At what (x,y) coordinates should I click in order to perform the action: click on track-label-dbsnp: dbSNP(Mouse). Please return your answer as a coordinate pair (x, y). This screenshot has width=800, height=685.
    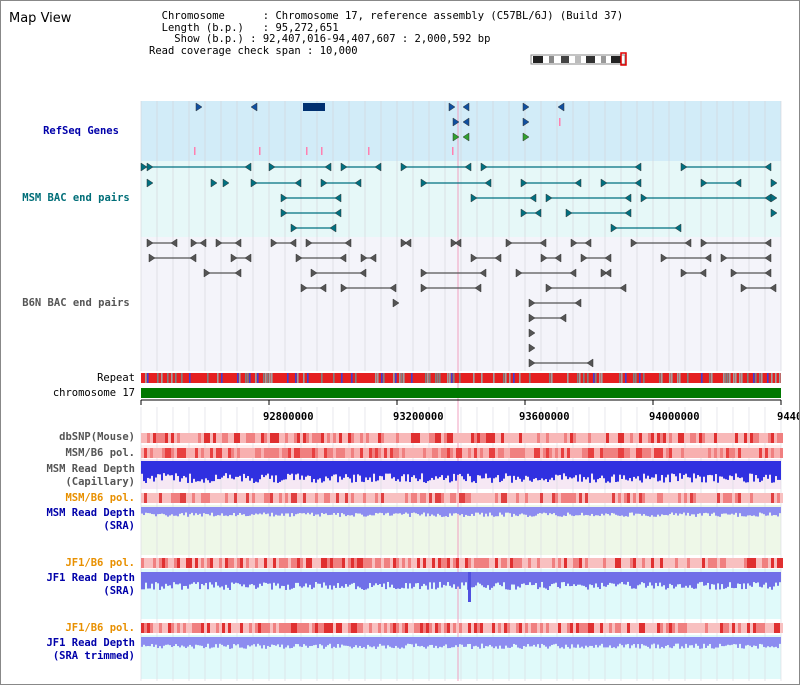
    Looking at the image, I should click on (97, 437).